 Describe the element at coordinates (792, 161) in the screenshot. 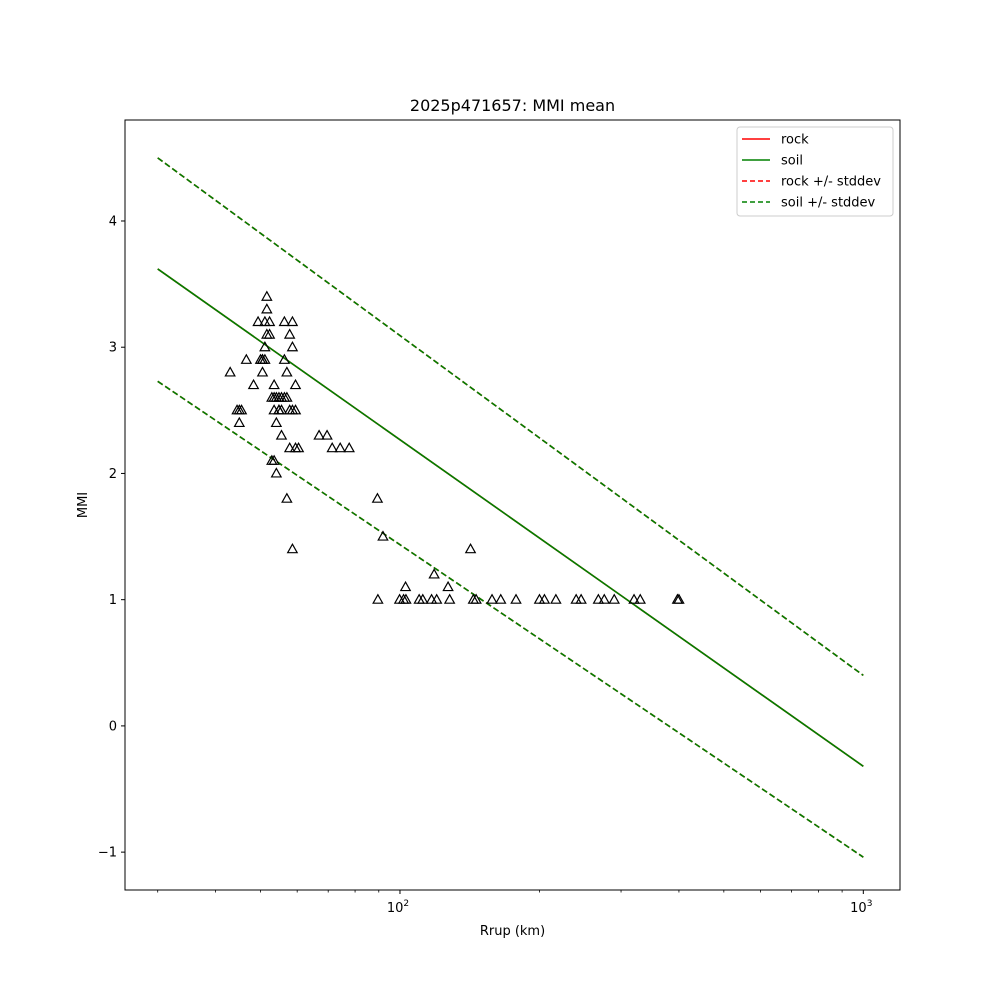

I see `legend-label: soil` at that location.